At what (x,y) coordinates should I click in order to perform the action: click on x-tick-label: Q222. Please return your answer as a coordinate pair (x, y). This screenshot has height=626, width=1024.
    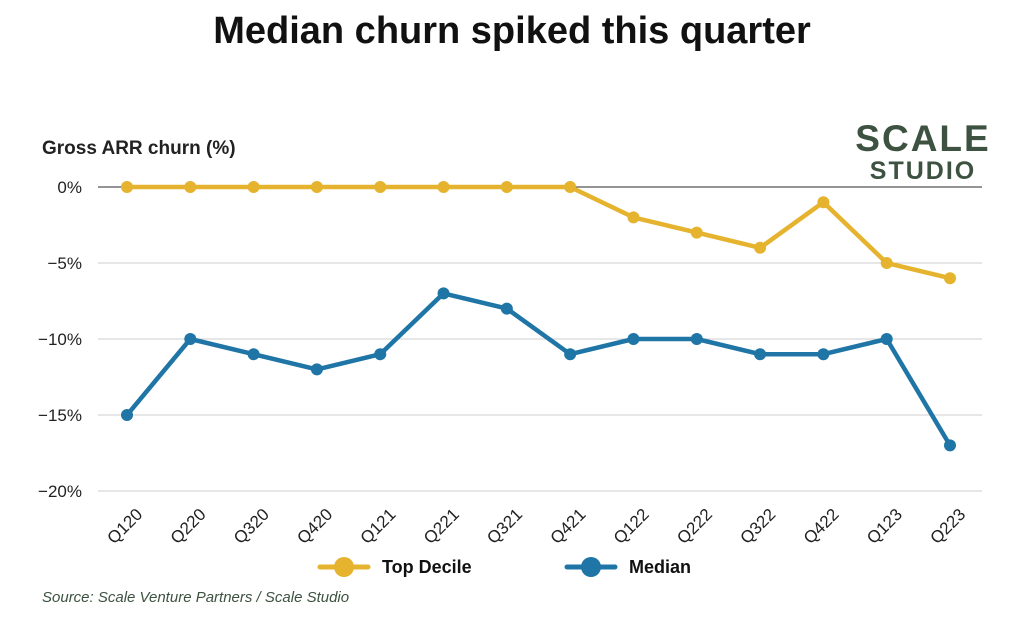
    Looking at the image, I should click on (694, 526).